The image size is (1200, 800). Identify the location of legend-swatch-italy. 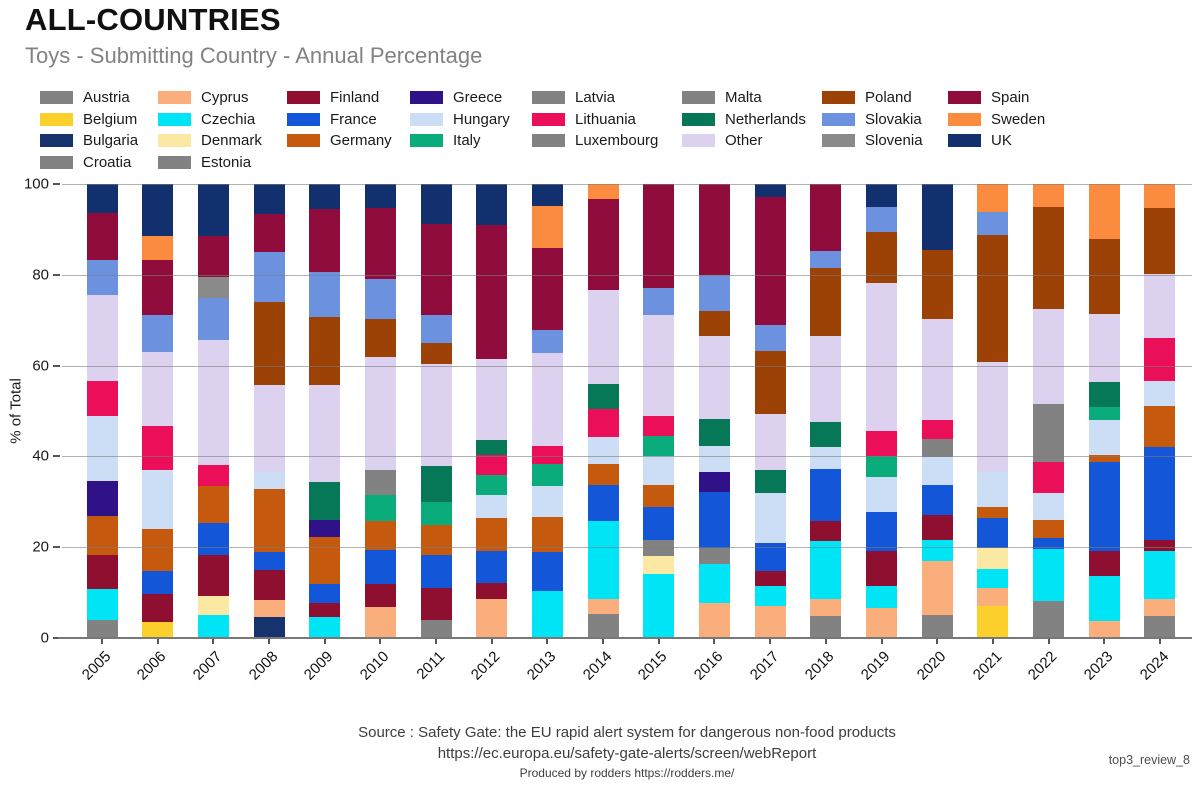
(426, 140).